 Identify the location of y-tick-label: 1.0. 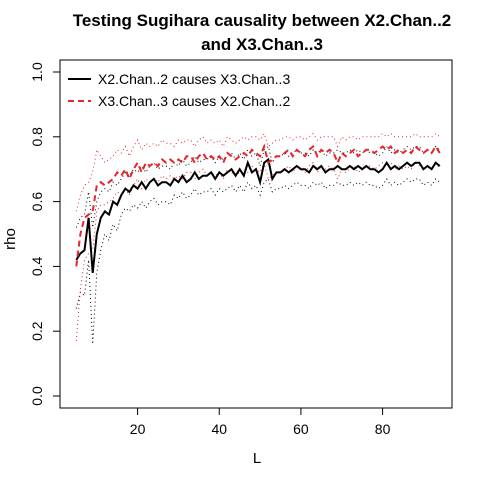
(37, 72).